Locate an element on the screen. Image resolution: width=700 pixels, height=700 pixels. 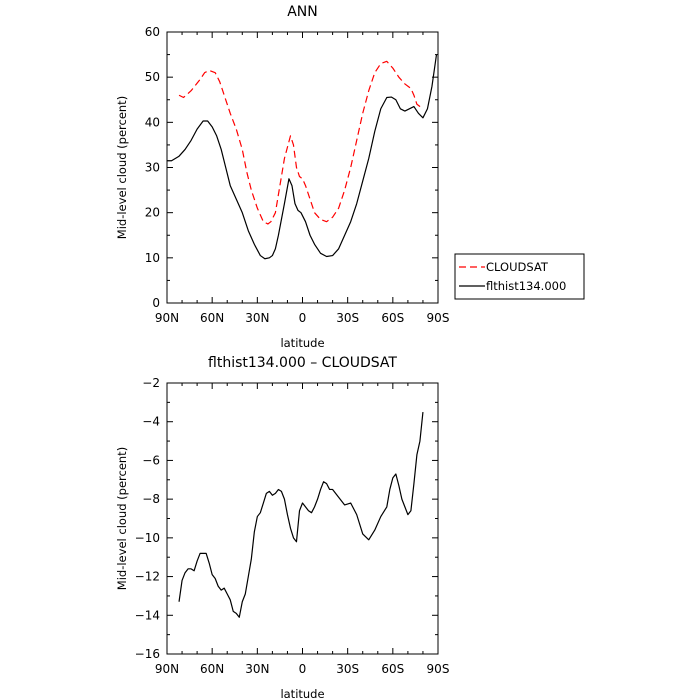
y-tick-label: −10 is located at coordinates (147, 538).